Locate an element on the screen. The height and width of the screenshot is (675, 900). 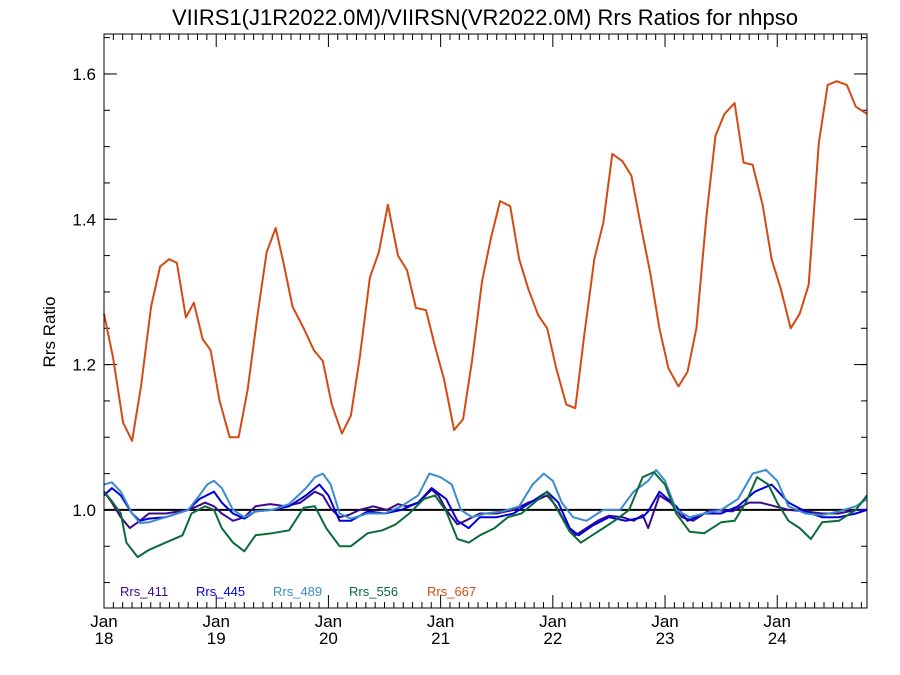
y-tick-label: 1.6 is located at coordinates (84, 74).